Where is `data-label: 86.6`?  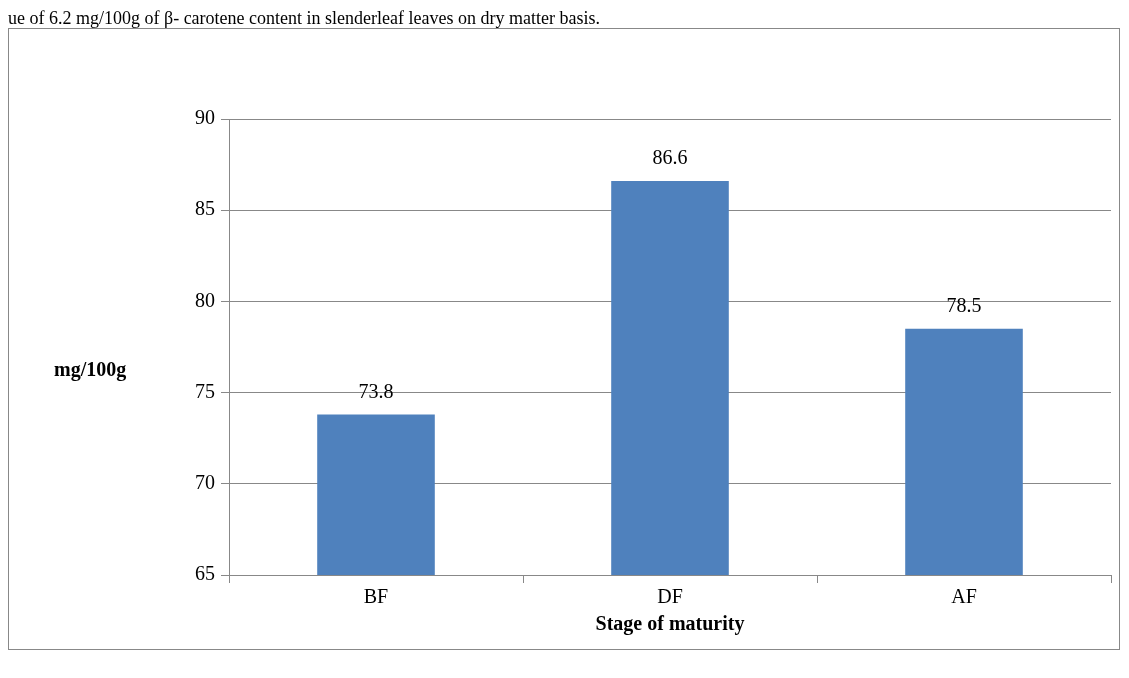
data-label: 86.6 is located at coordinates (670, 157).